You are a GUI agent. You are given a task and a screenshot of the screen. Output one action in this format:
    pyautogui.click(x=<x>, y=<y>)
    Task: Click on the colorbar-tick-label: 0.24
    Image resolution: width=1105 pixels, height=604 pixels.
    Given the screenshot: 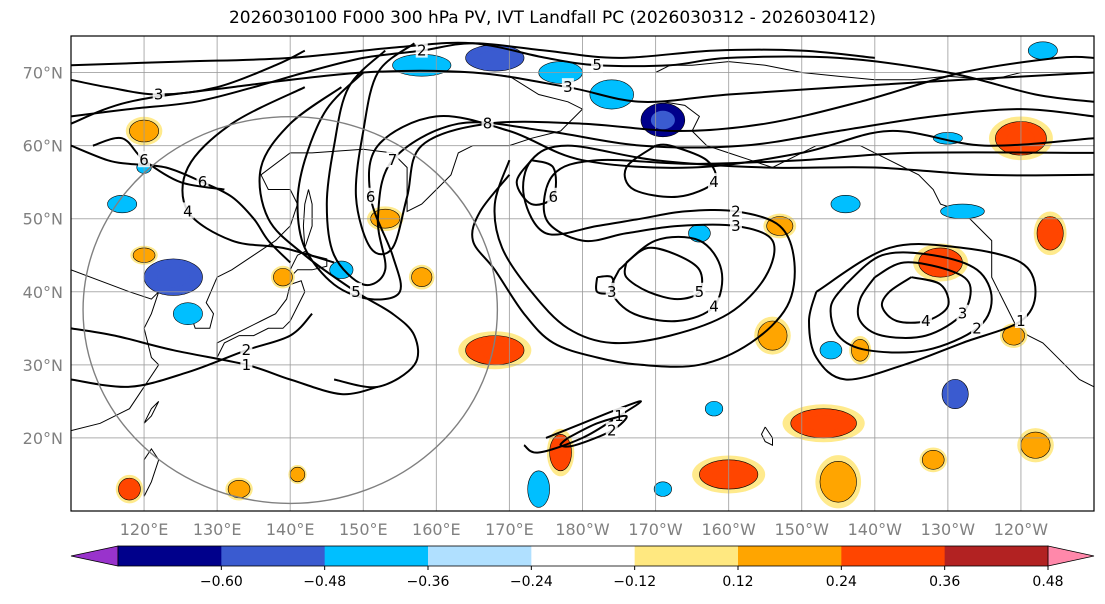 What is the action you would take?
    pyautogui.click(x=841, y=582)
    